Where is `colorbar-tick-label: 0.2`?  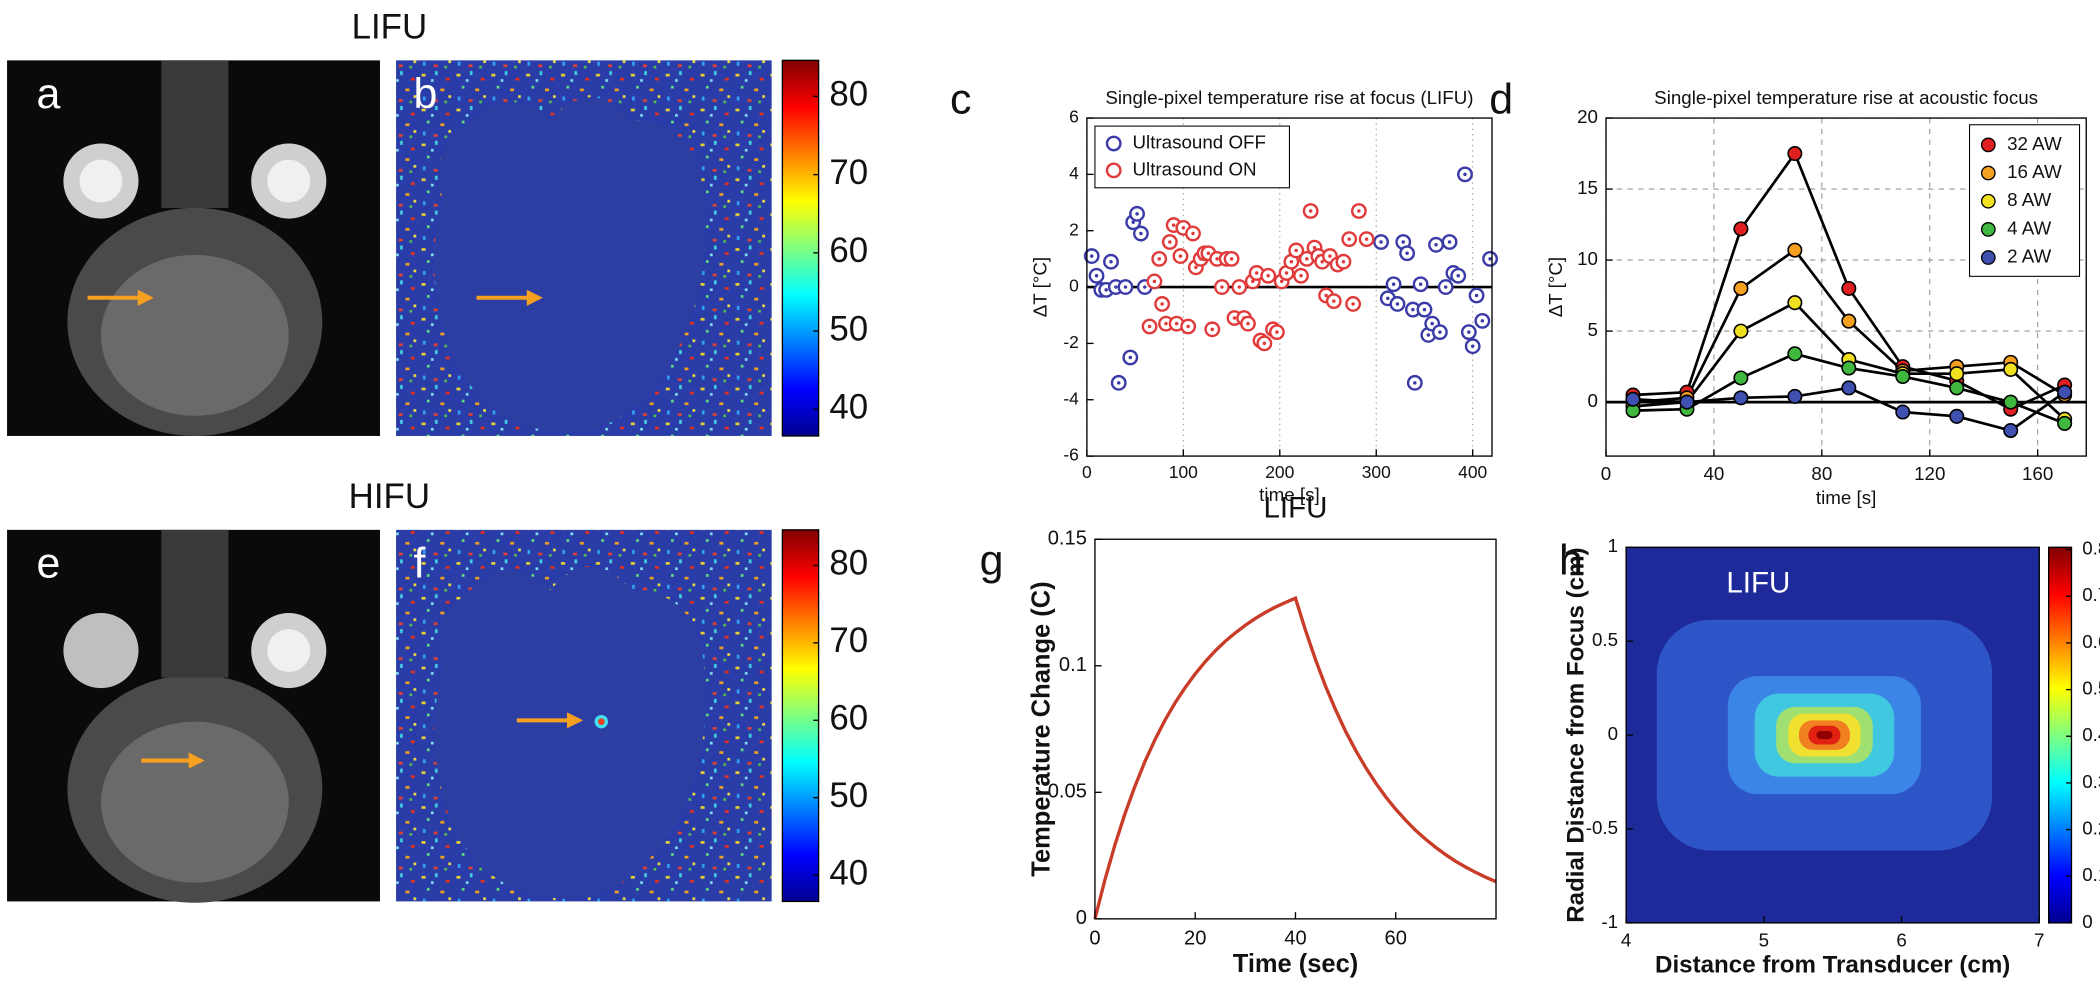
colorbar-tick-label: 0.2 is located at coordinates (2091, 828).